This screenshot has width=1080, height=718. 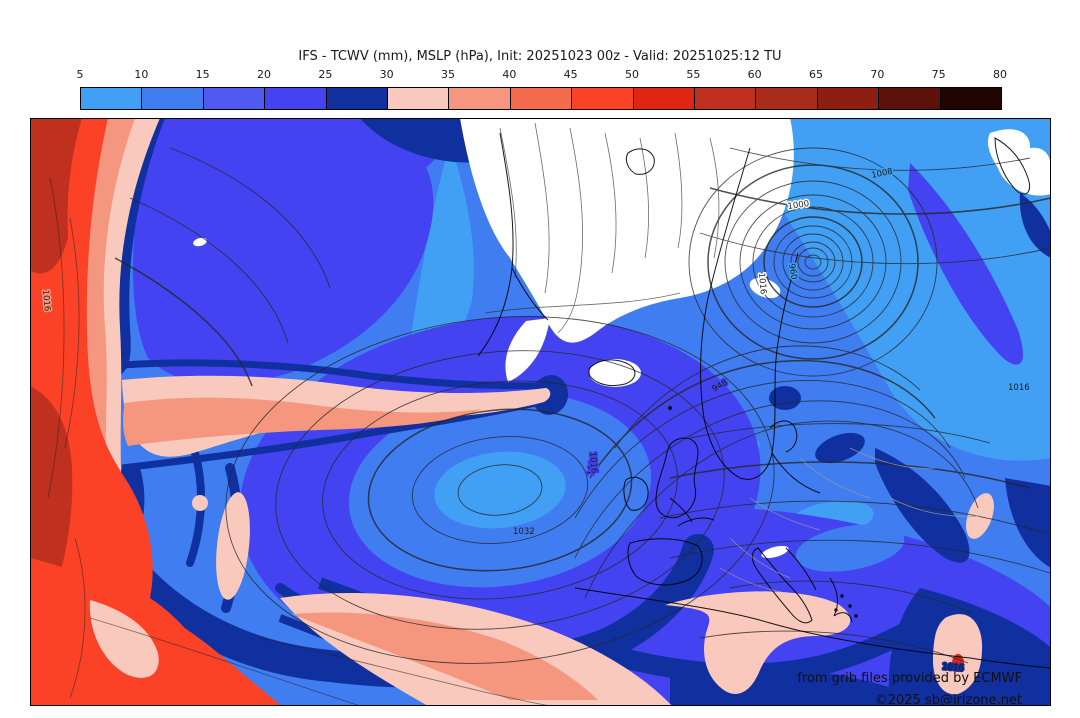 I want to click on isobar-label: 1000, so click(x=798, y=205).